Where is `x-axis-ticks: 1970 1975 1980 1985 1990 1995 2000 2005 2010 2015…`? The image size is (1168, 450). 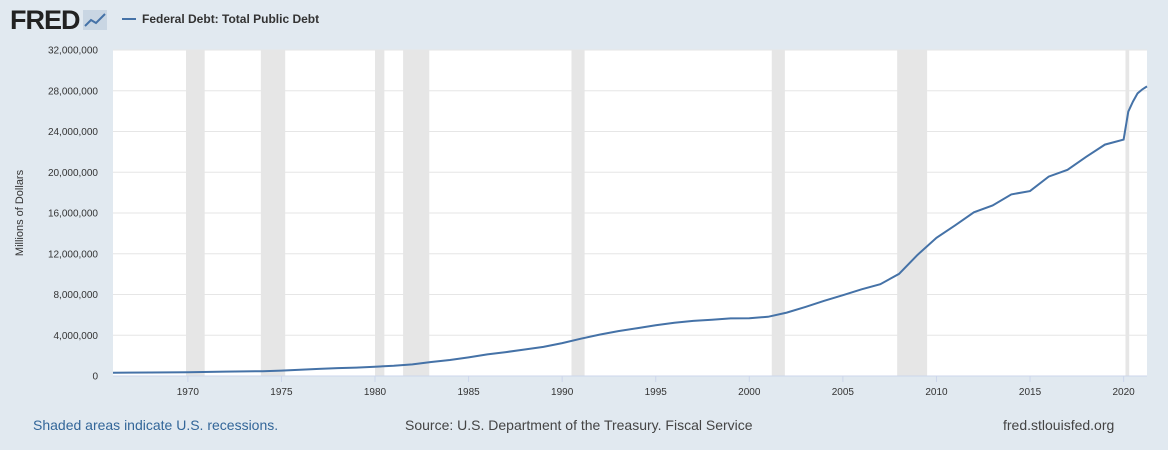
x-axis-ticks: 1970 1975 1980 1985 1990 1995 2000 2005 2010 2015… is located at coordinates (630, 386).